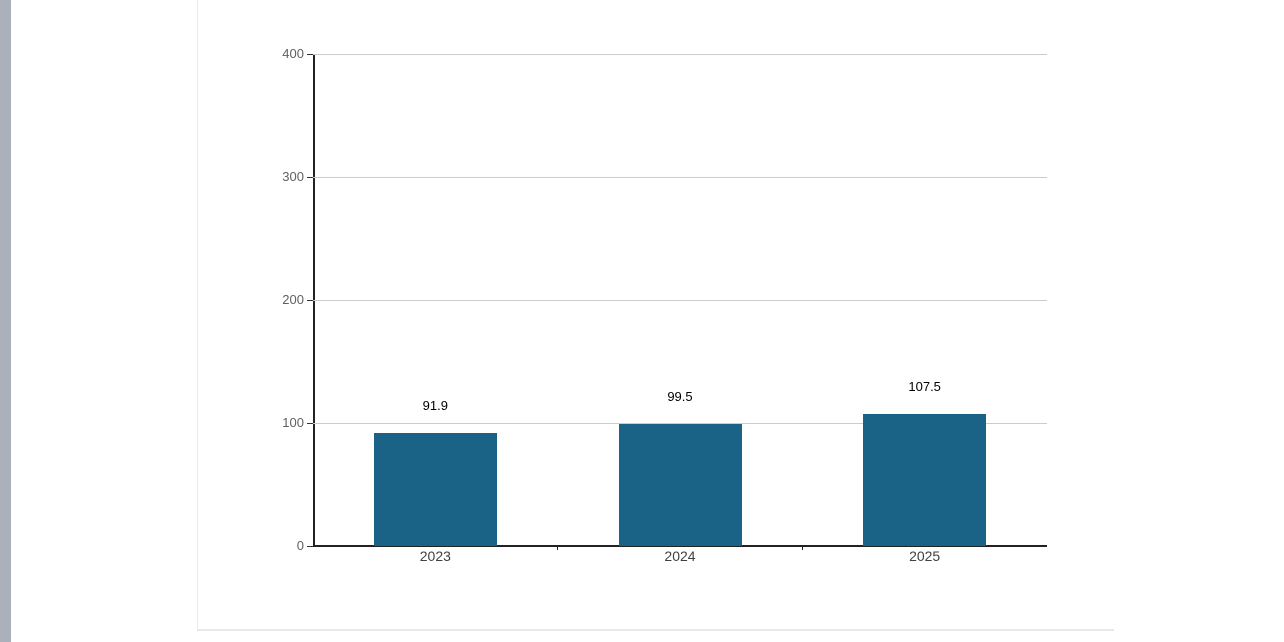  What do you see at coordinates (300, 545) in the screenshot?
I see `y-tick-label: 0` at bounding box center [300, 545].